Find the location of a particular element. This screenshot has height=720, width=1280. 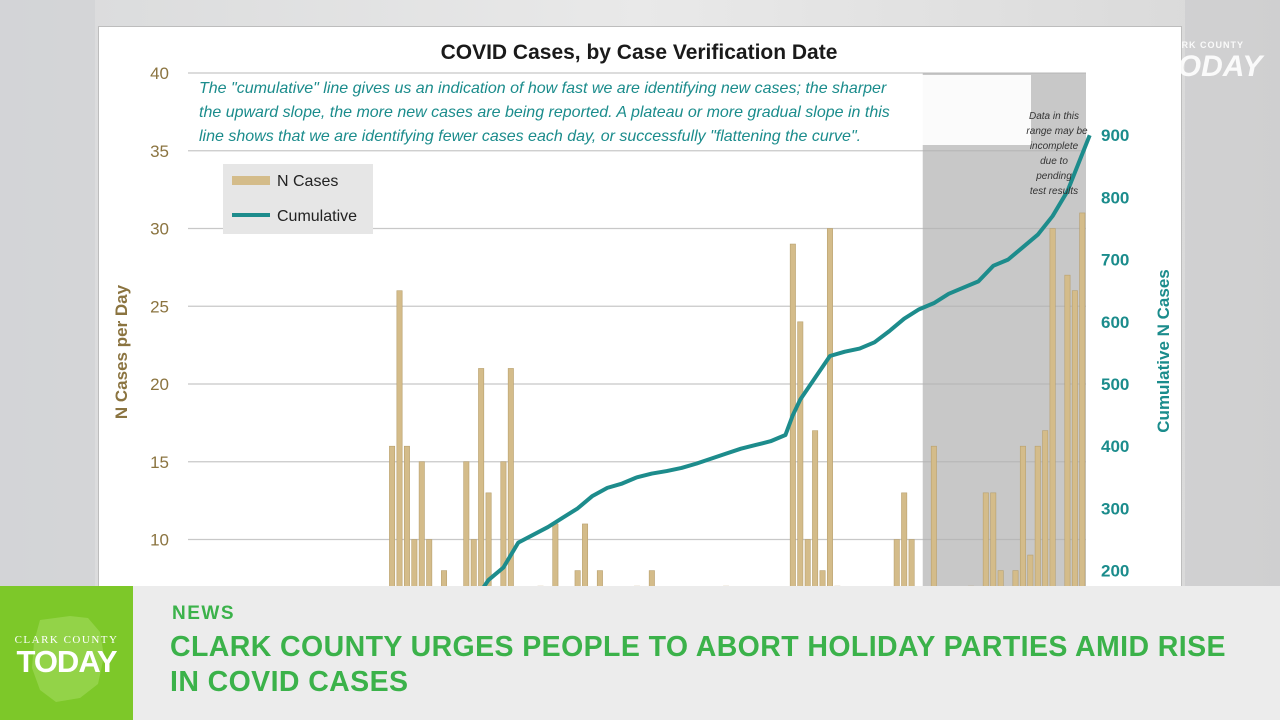

watermark-main-text: TODAY is located at coordinates (1211, 66).